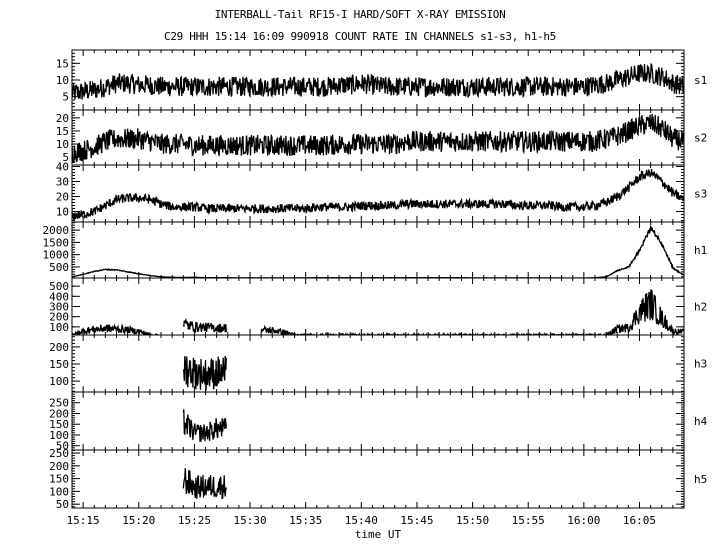 The width and height of the screenshot is (720, 550). I want to click on series-line-s3, so click(378, 194).